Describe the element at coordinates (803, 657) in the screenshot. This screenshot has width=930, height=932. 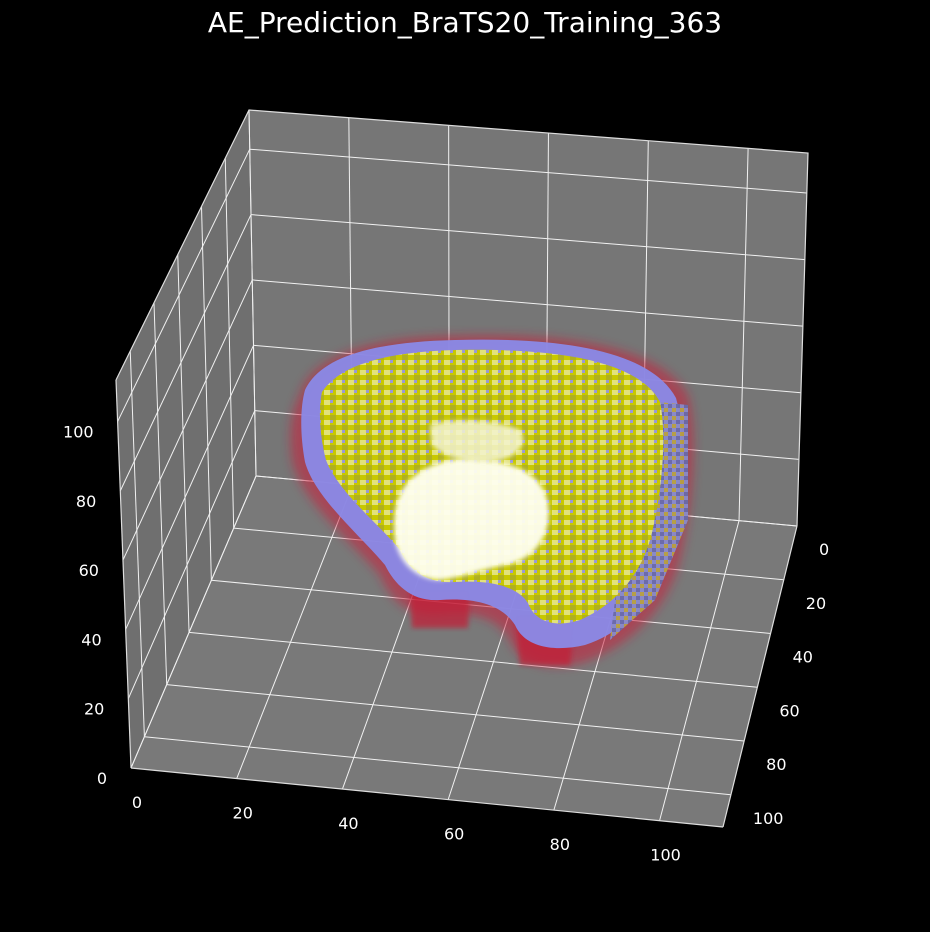
I see `y-tick-label: 40` at that location.